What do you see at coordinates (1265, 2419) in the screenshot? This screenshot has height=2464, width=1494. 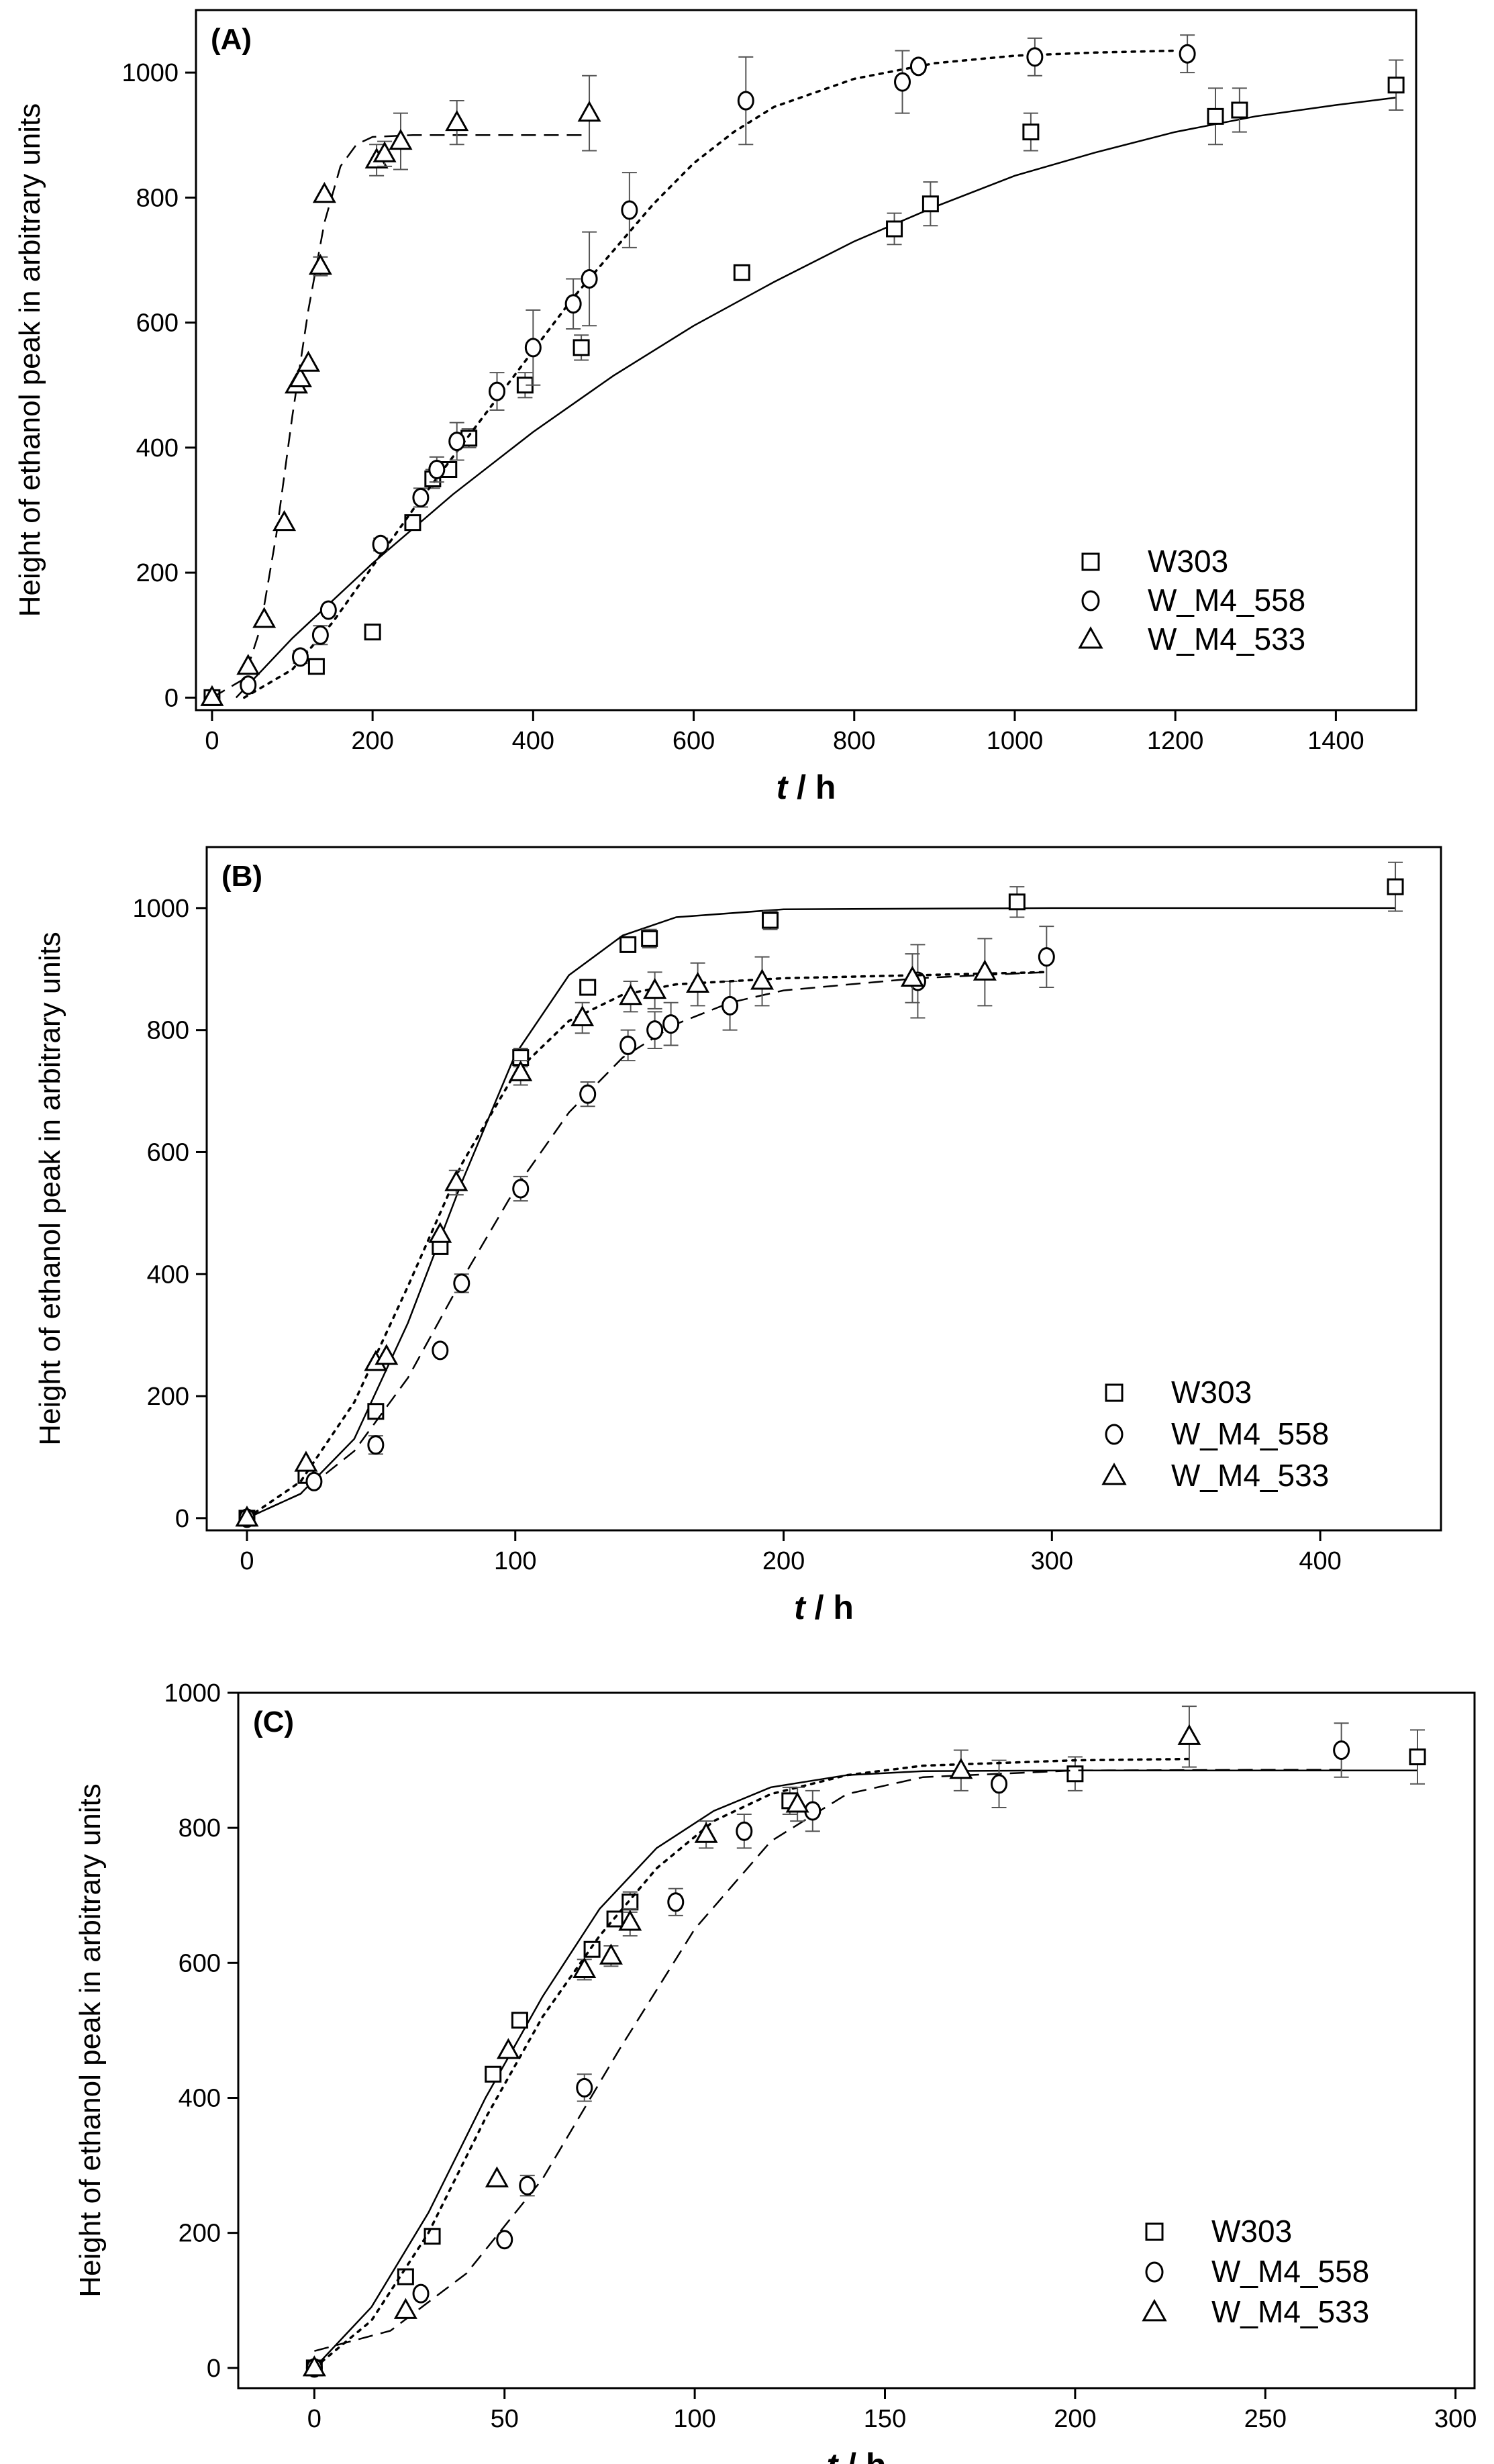 I see `x-tick-label: 250` at bounding box center [1265, 2419].